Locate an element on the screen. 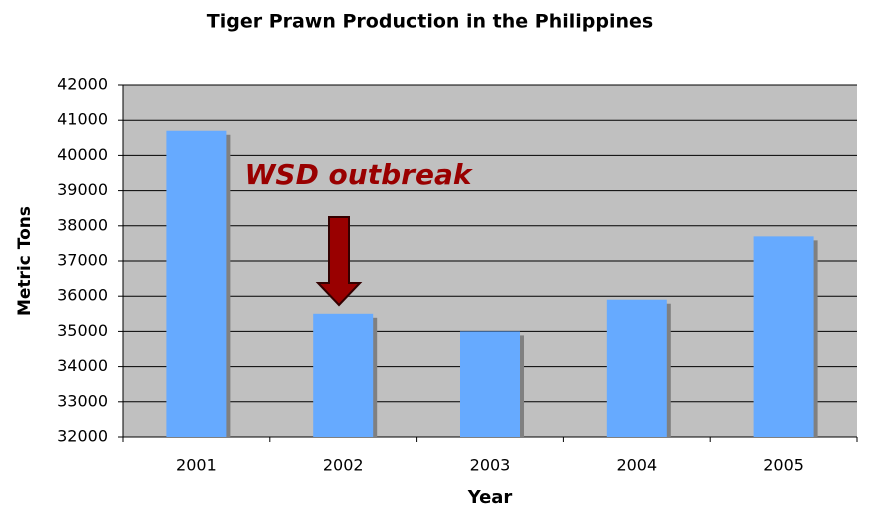 The image size is (869, 527). y-tick-label: 41000 is located at coordinates (82, 119).